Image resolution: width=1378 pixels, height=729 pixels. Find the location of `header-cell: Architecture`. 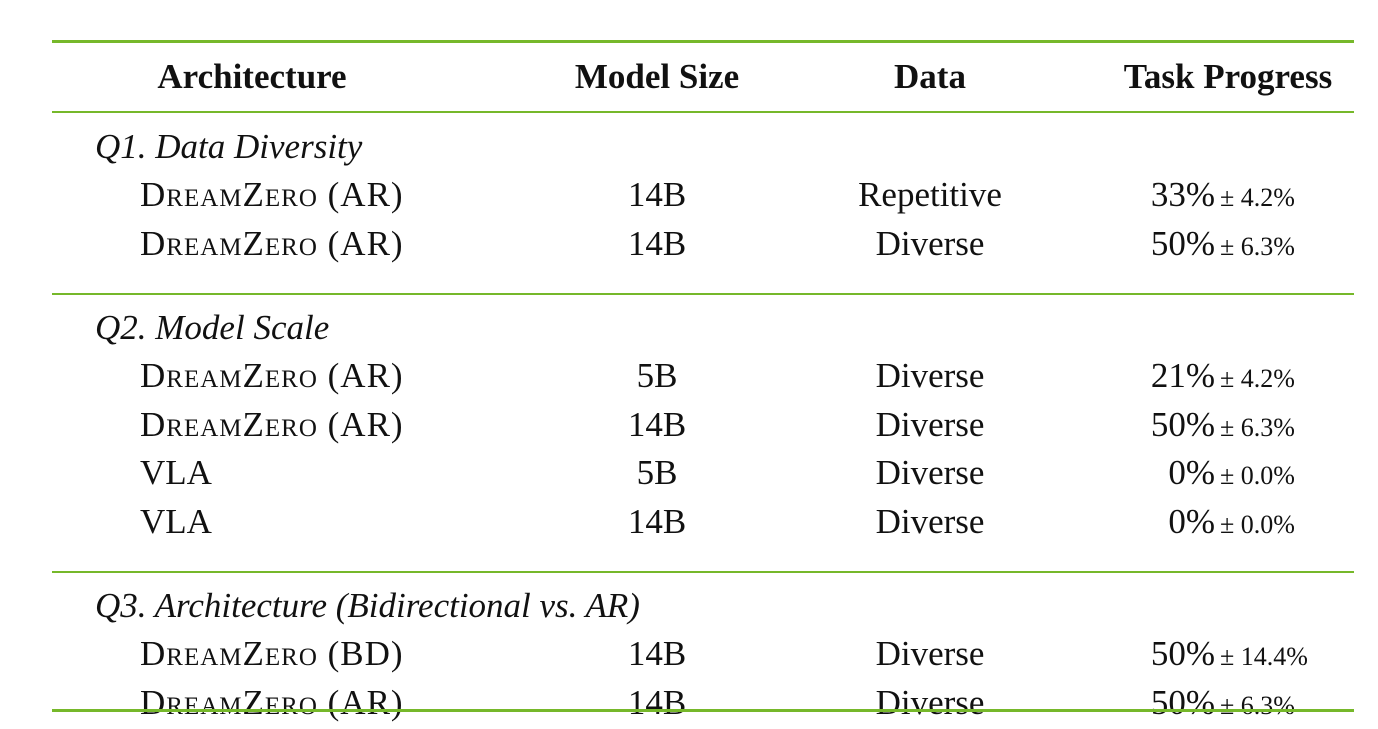

header-cell: Architecture is located at coordinates (252, 76).